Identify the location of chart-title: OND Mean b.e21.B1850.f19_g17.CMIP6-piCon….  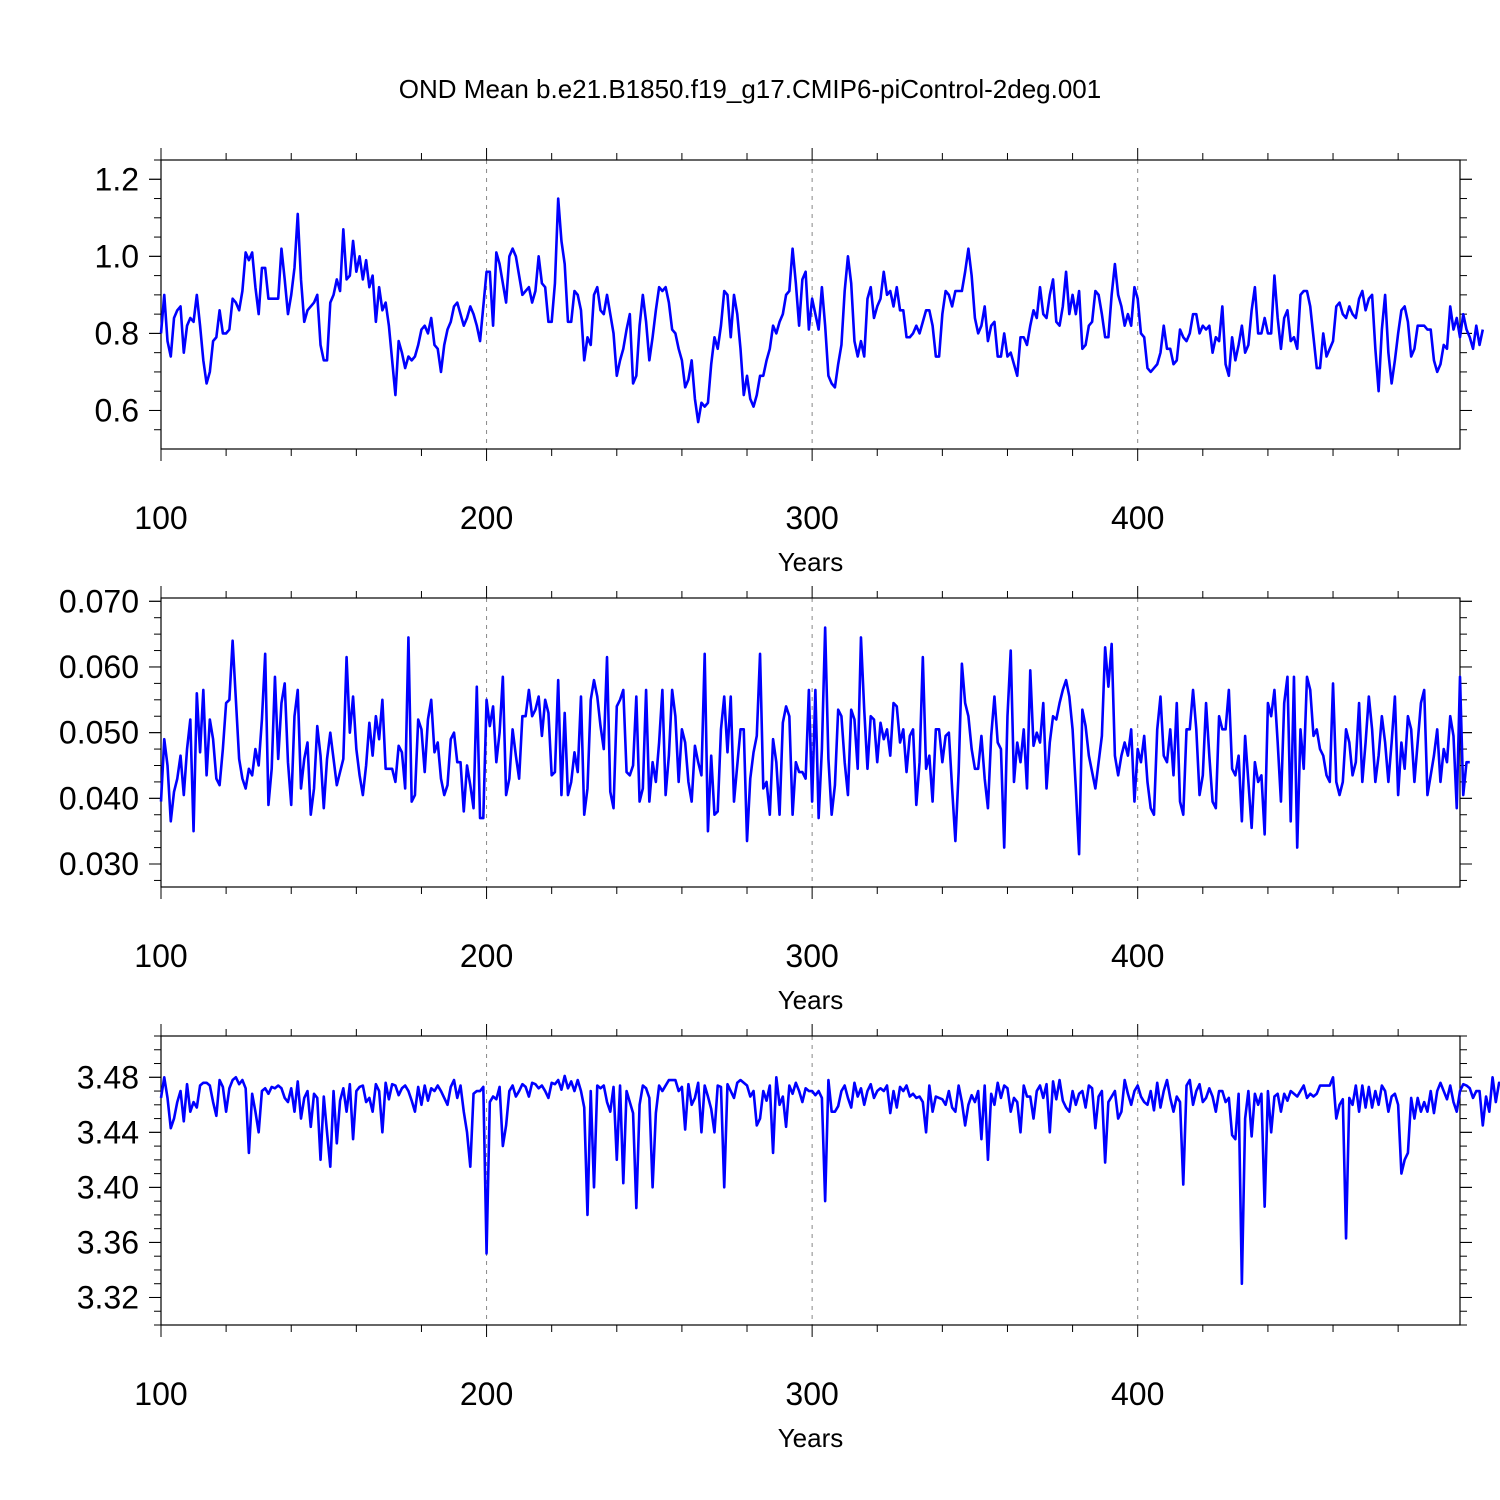
(750, 89).